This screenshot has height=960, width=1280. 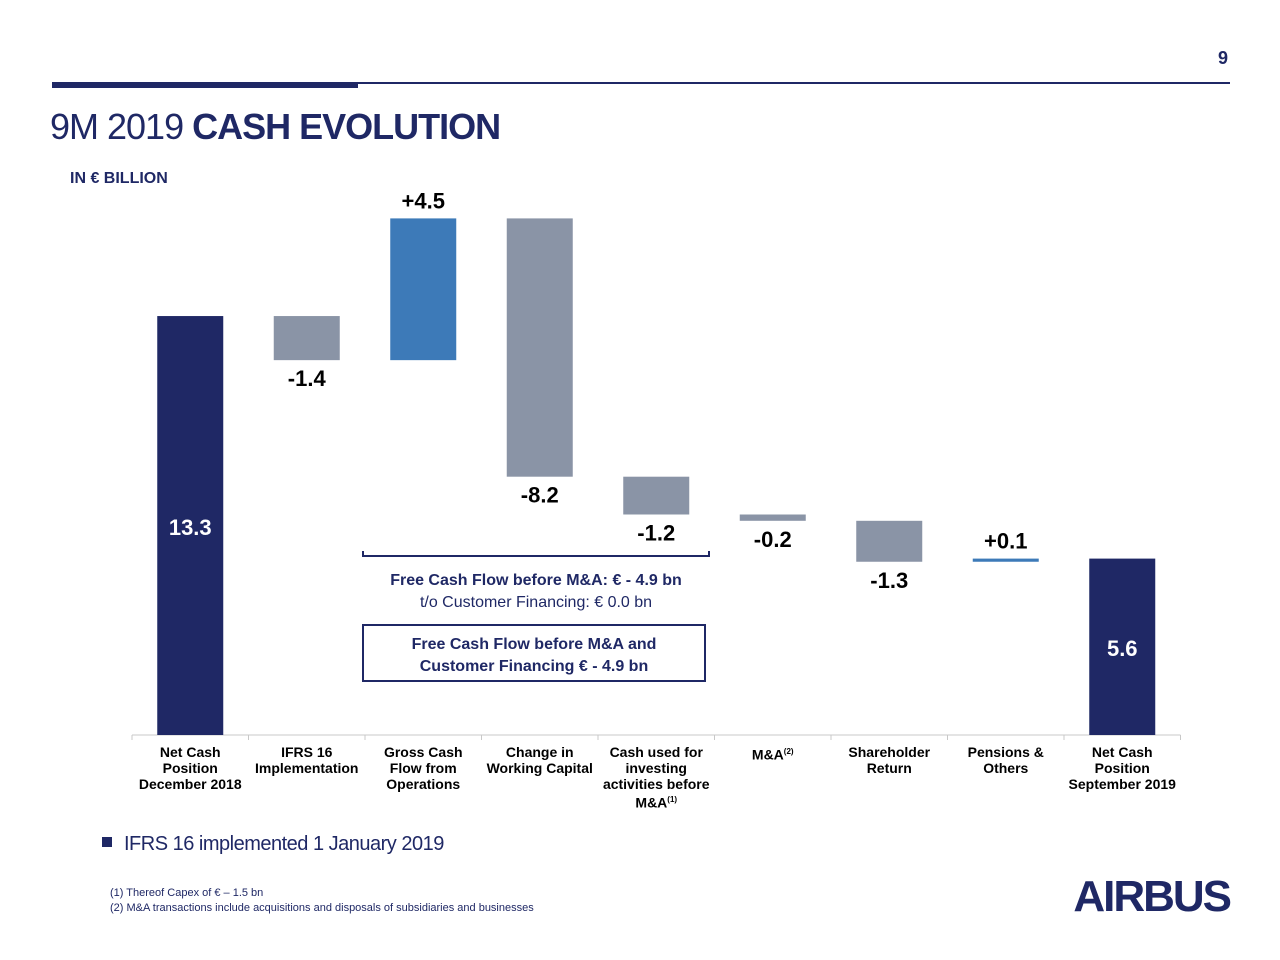 I want to click on data-label: -1.2, so click(x=656, y=533).